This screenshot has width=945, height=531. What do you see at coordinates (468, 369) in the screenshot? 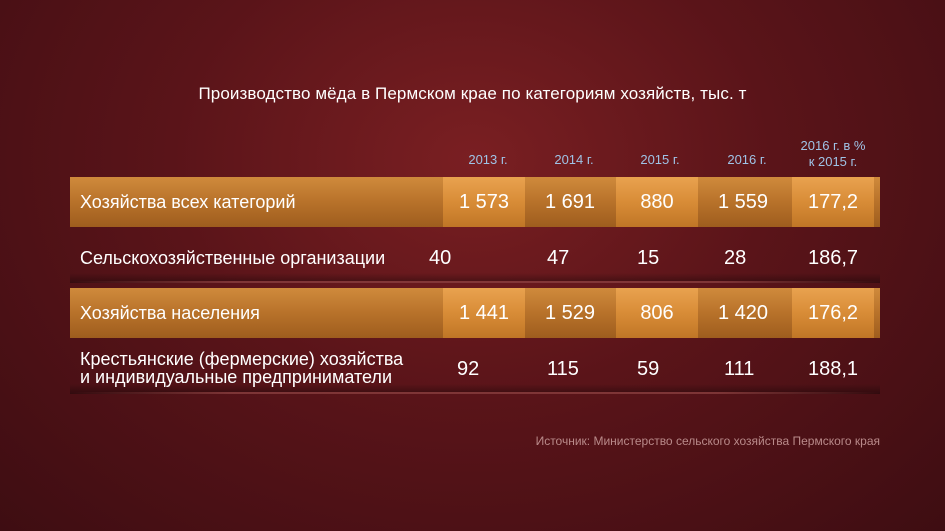
I see `table-cell: 92` at bounding box center [468, 369].